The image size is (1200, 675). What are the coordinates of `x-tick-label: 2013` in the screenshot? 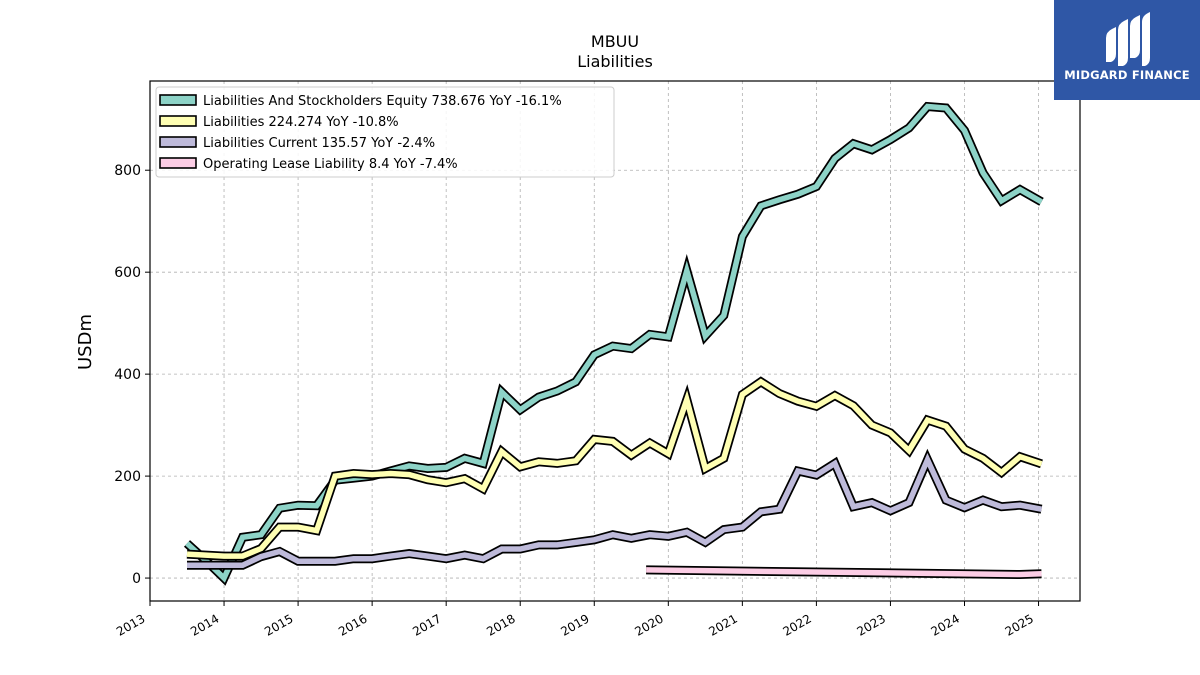 It's located at (130, 624).